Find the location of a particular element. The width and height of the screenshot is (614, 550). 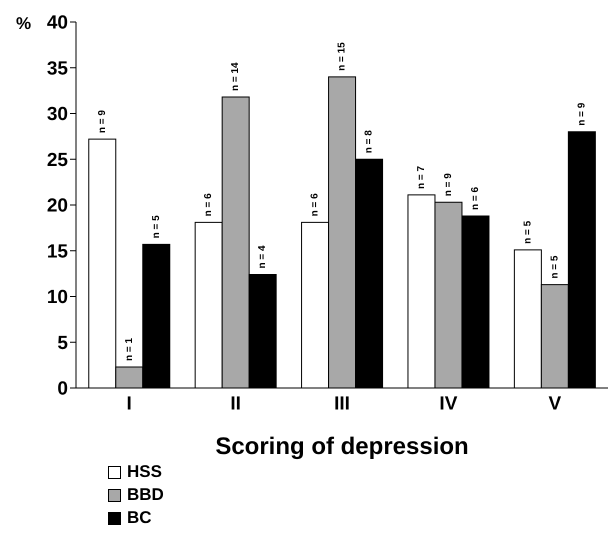

y-tick-label: 25 is located at coordinates (57, 160).